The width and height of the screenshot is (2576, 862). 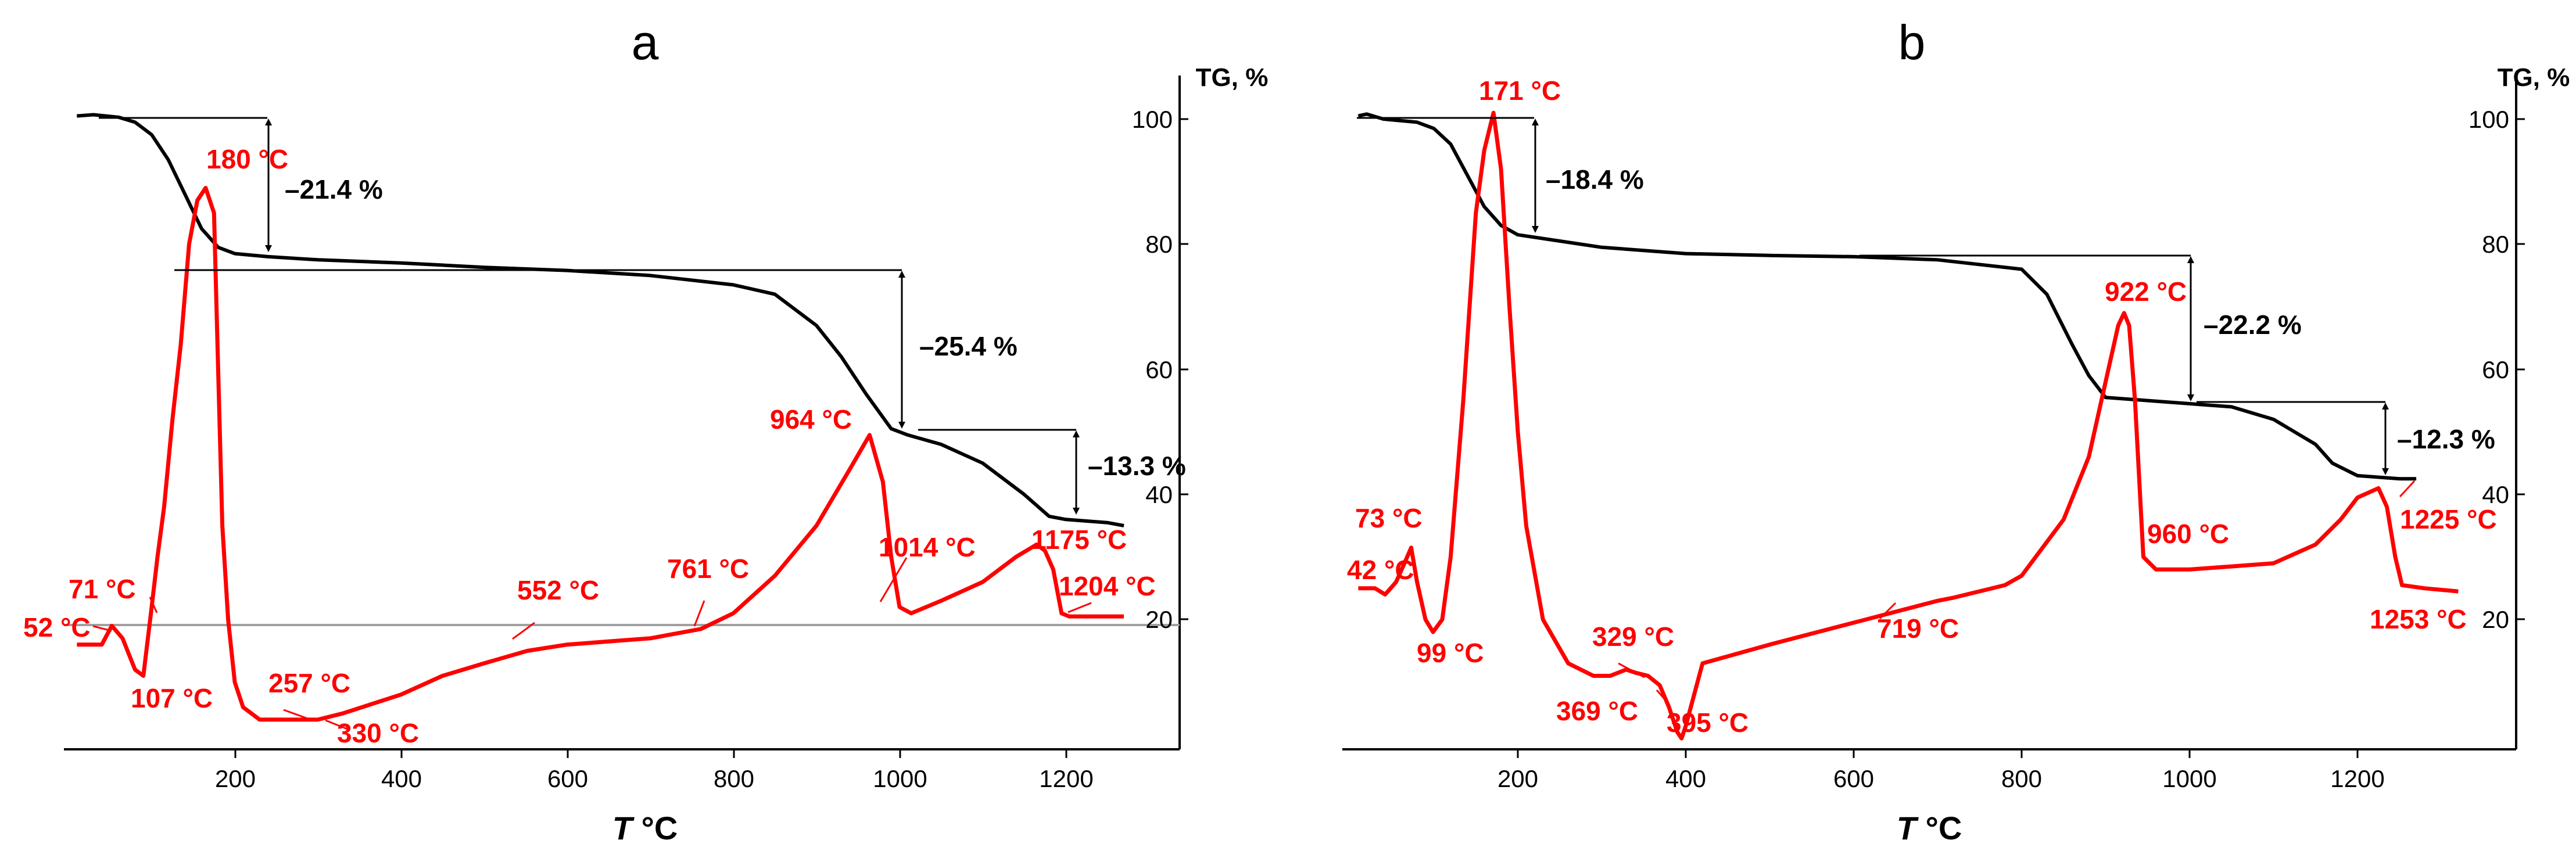 What do you see at coordinates (1520, 91) in the screenshot?
I see `panel-b-peak-label: 171 °C` at bounding box center [1520, 91].